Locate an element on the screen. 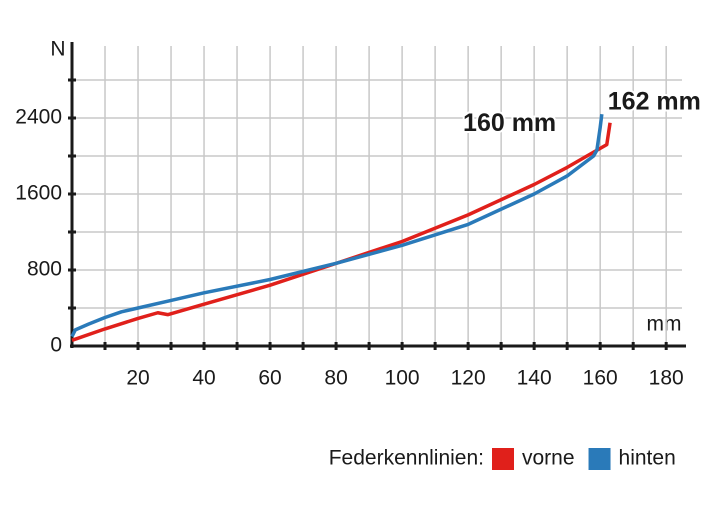 Image resolution: width=712 pixels, height=507 pixels. x-tick-label: 100 is located at coordinates (402, 378).